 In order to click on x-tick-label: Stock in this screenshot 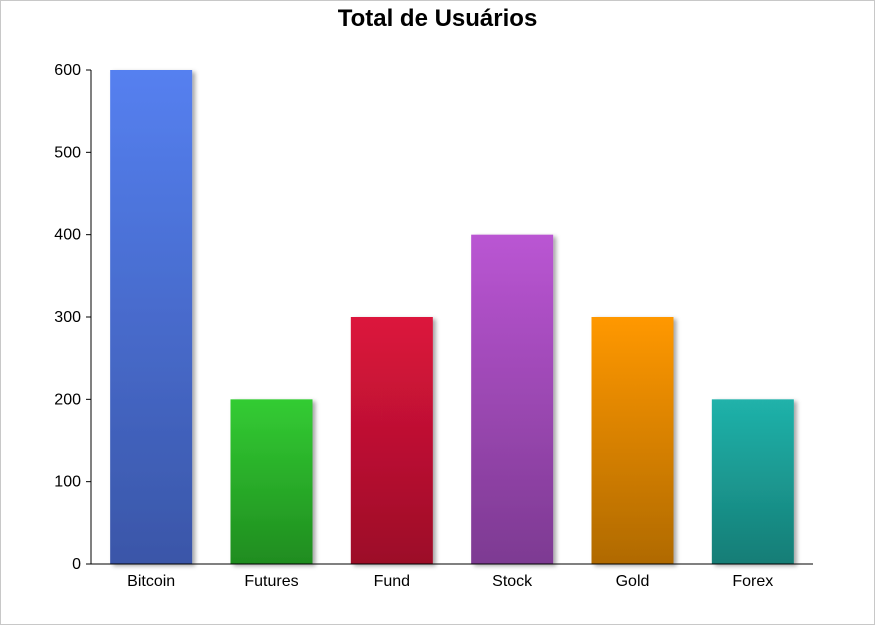, I will do `click(512, 581)`.